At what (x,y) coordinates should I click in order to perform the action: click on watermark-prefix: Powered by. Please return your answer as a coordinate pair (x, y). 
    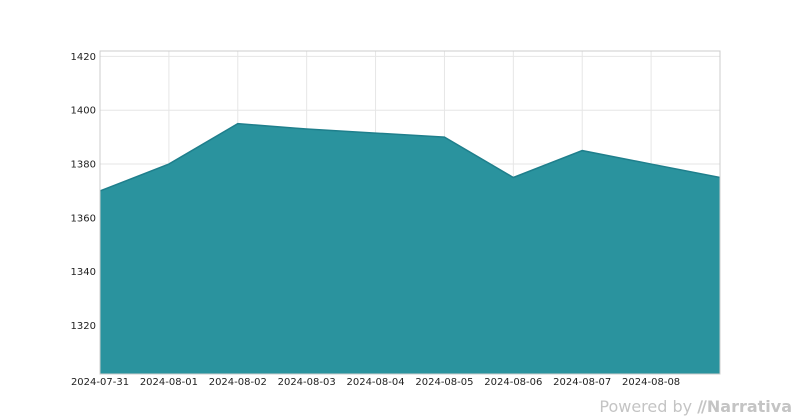
    Looking at the image, I should click on (646, 406).